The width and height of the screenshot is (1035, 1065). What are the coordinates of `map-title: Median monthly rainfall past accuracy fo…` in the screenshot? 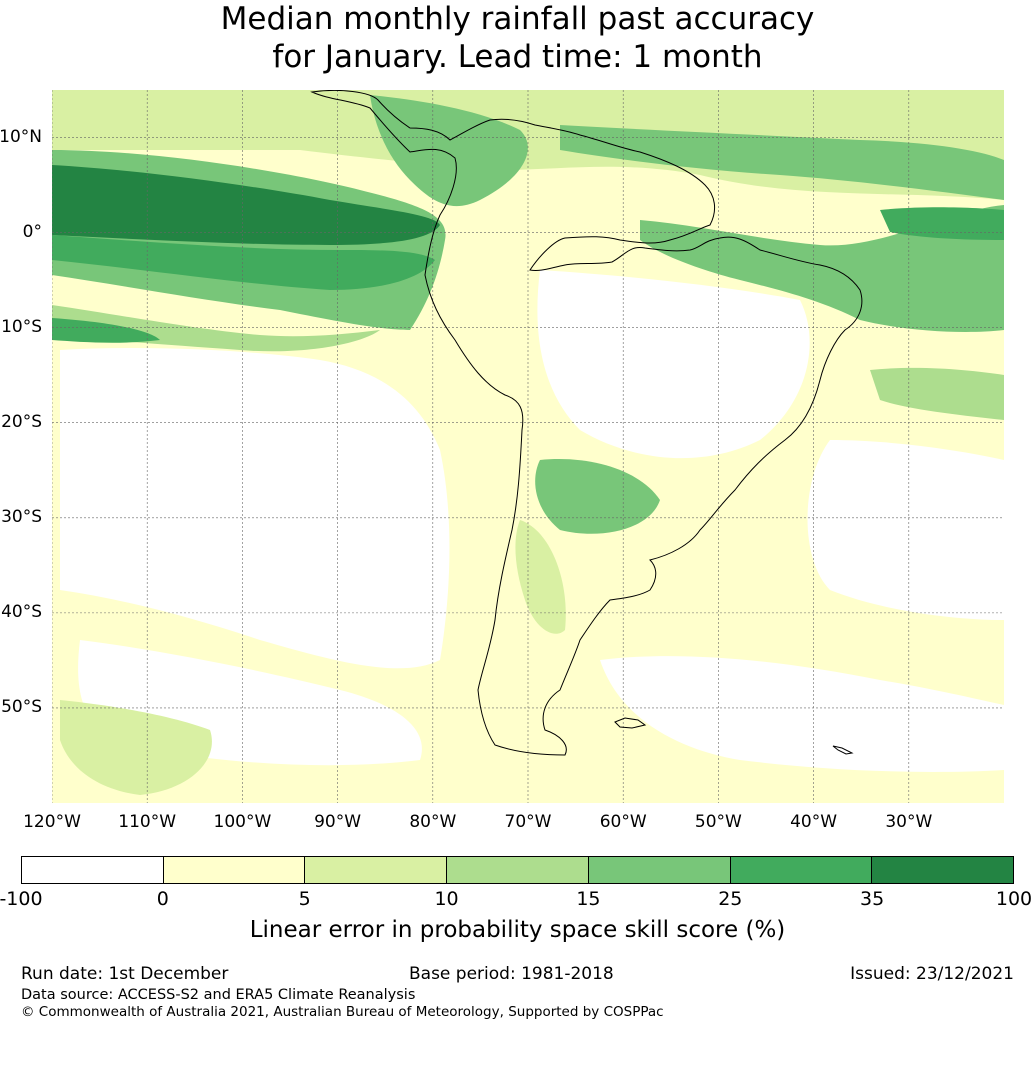 It's located at (517, 38).